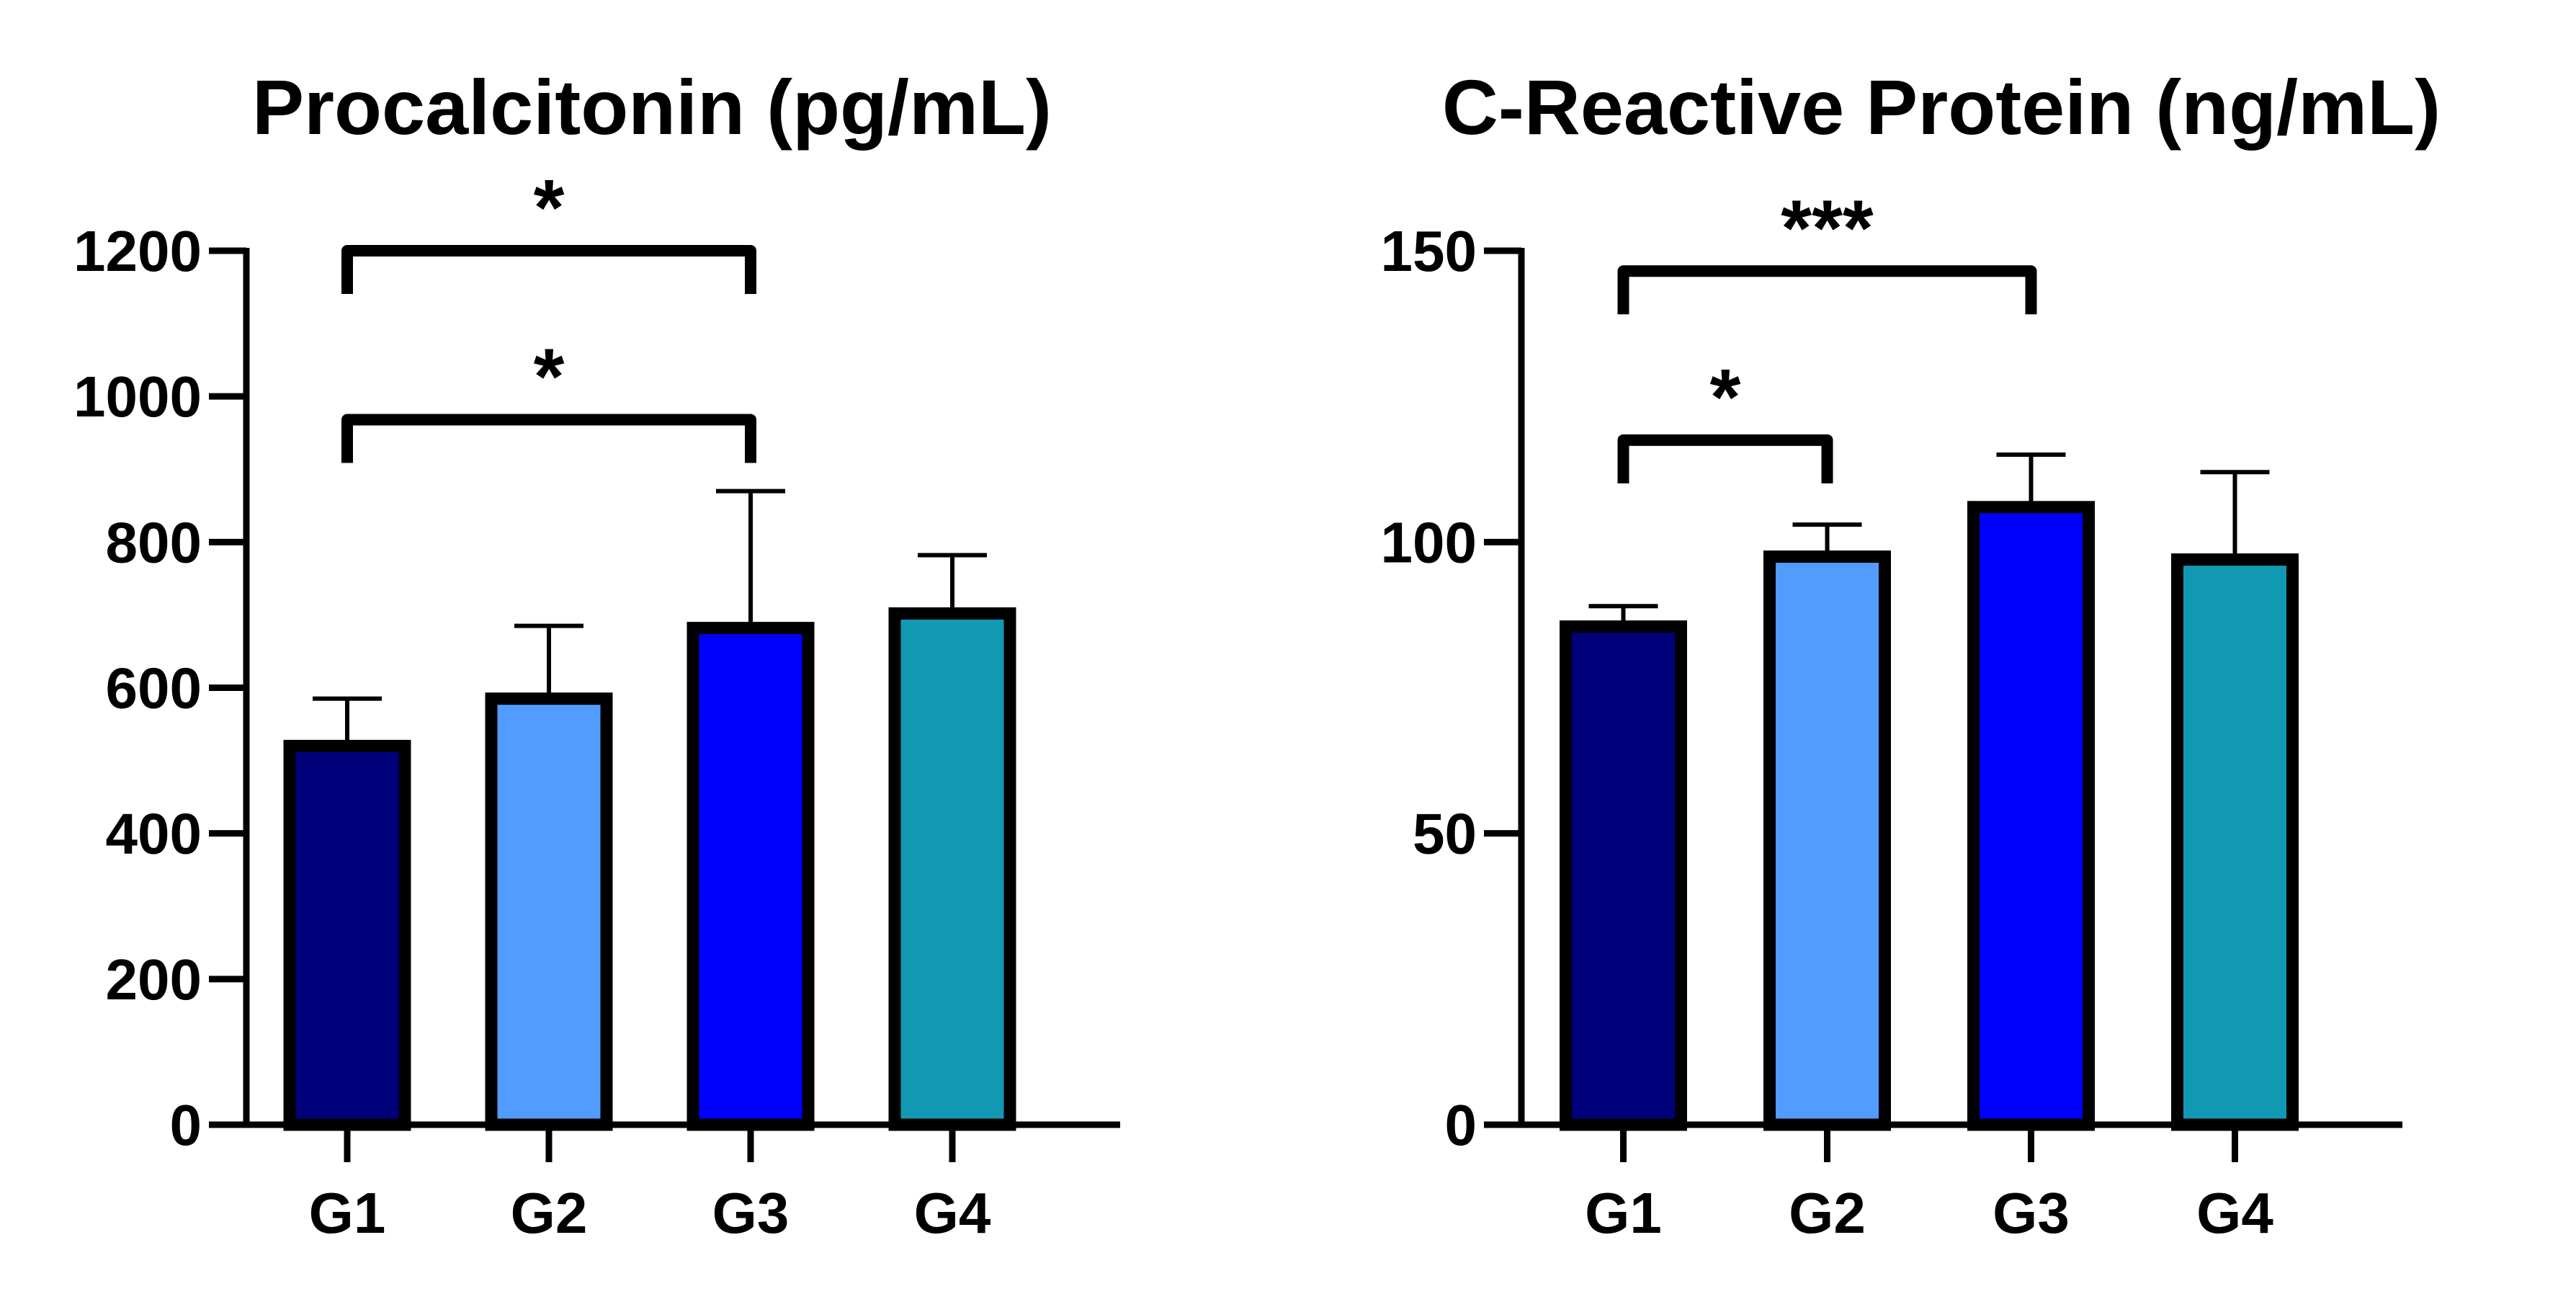 The image size is (2576, 1289). Describe the element at coordinates (154, 979) in the screenshot. I see `y-tick-label: 200` at that location.